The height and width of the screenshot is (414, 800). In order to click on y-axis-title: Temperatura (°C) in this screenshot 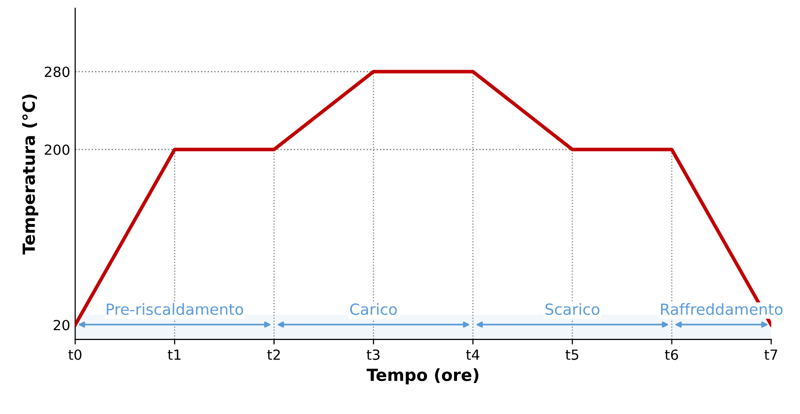, I will do `click(30, 174)`.